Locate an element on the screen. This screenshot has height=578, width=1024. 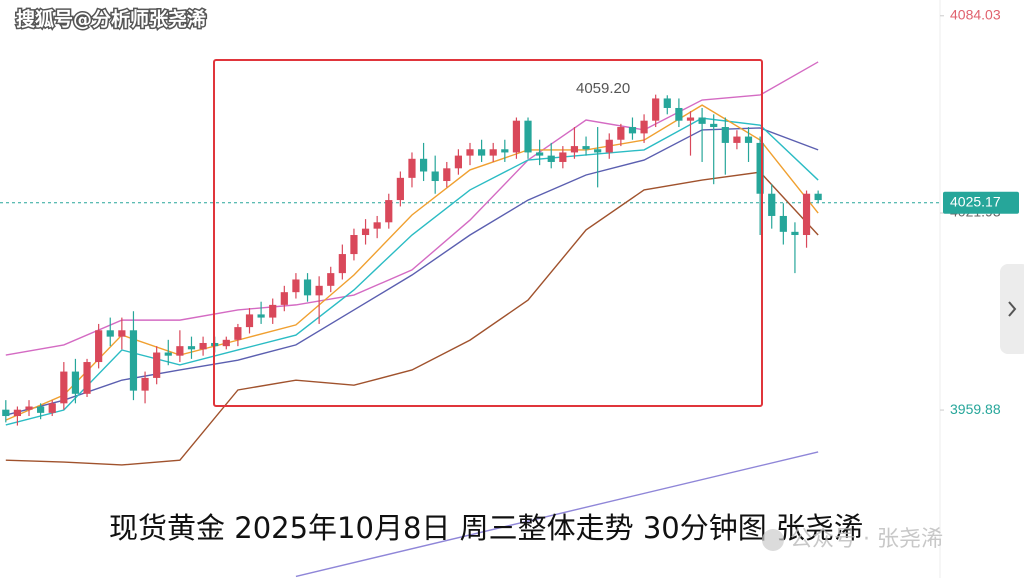
nav-arrow is located at coordinates (1012, 309).